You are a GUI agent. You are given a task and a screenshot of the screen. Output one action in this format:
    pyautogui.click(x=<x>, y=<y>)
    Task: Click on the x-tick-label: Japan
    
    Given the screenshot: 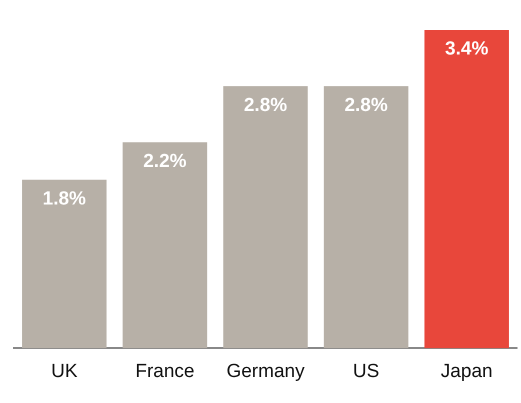 What is the action you would take?
    pyautogui.click(x=466, y=371)
    